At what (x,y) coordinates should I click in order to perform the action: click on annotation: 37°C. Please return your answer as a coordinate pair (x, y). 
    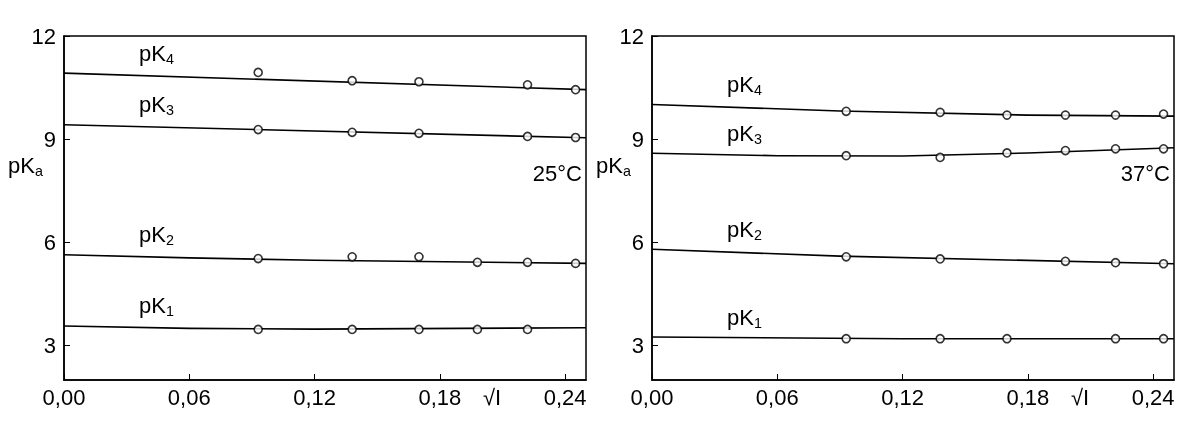
    Looking at the image, I should click on (1145, 173).